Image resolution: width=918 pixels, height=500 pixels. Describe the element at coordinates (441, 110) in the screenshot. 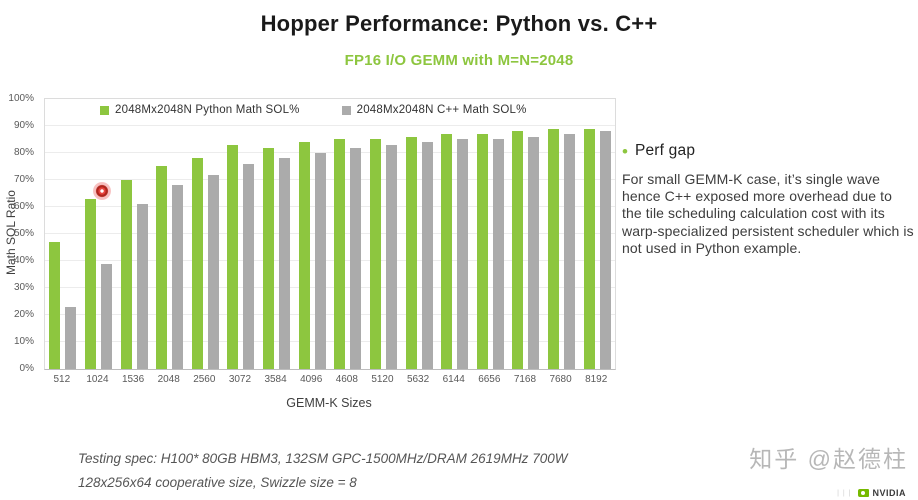

I see `legend-label: 2048Mx2048N C++ Math SOL%` at that location.